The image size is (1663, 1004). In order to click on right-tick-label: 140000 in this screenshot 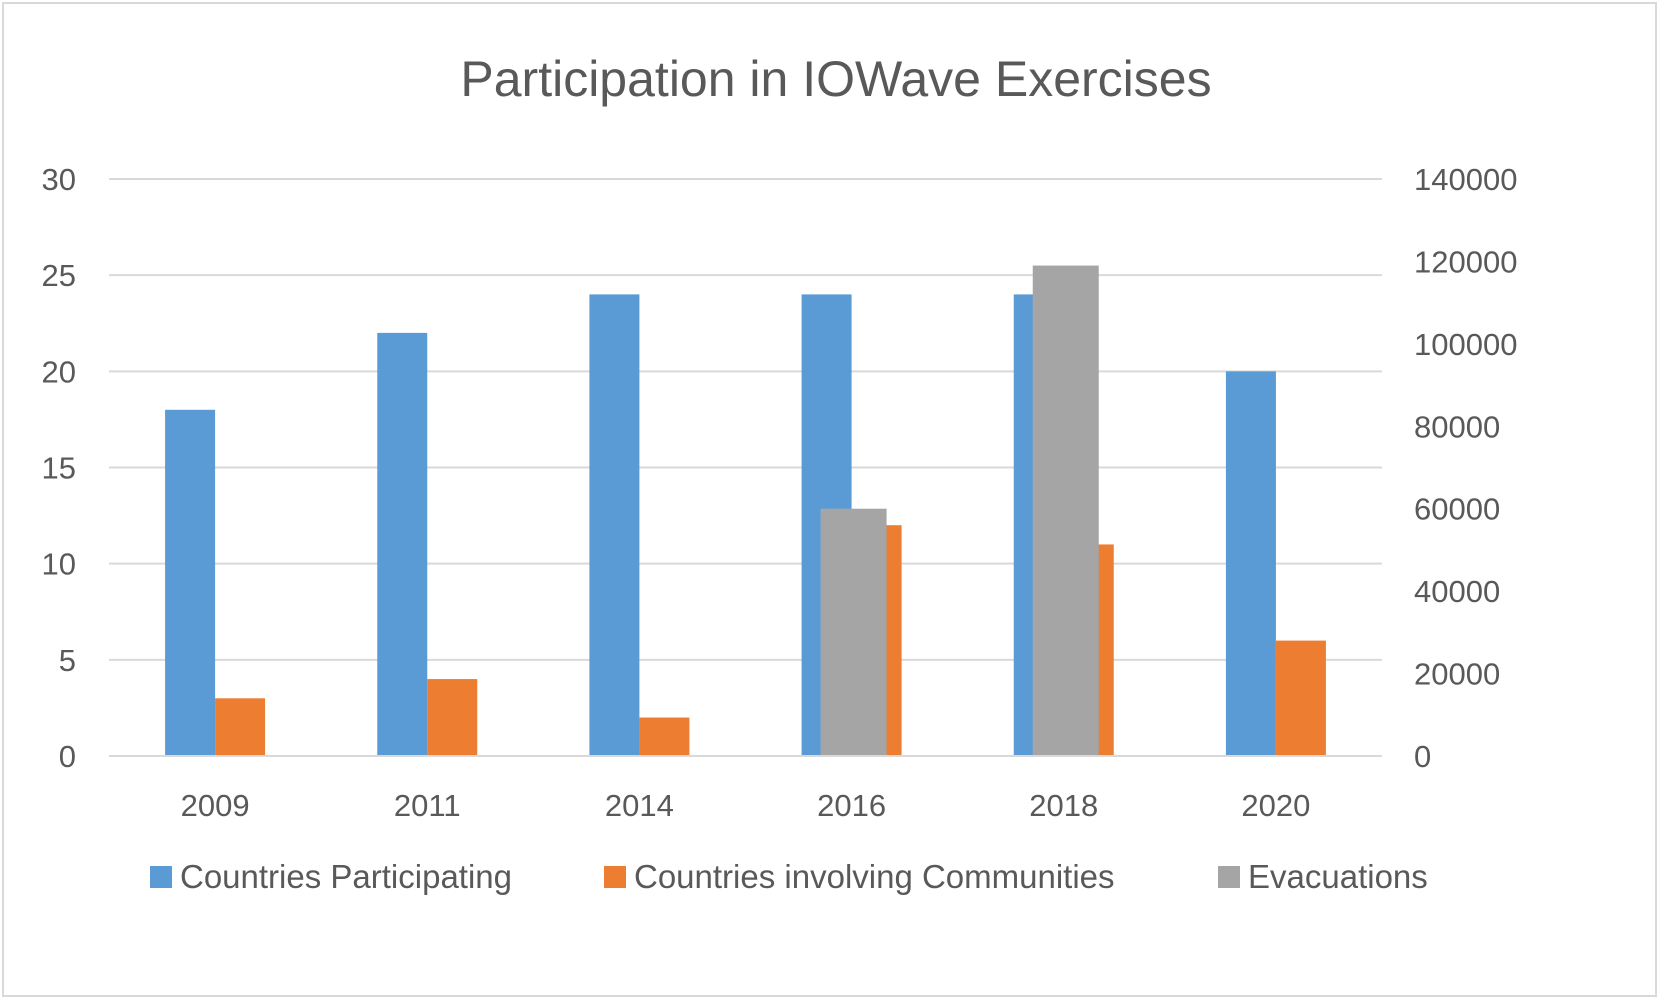, I will do `click(1465, 179)`.